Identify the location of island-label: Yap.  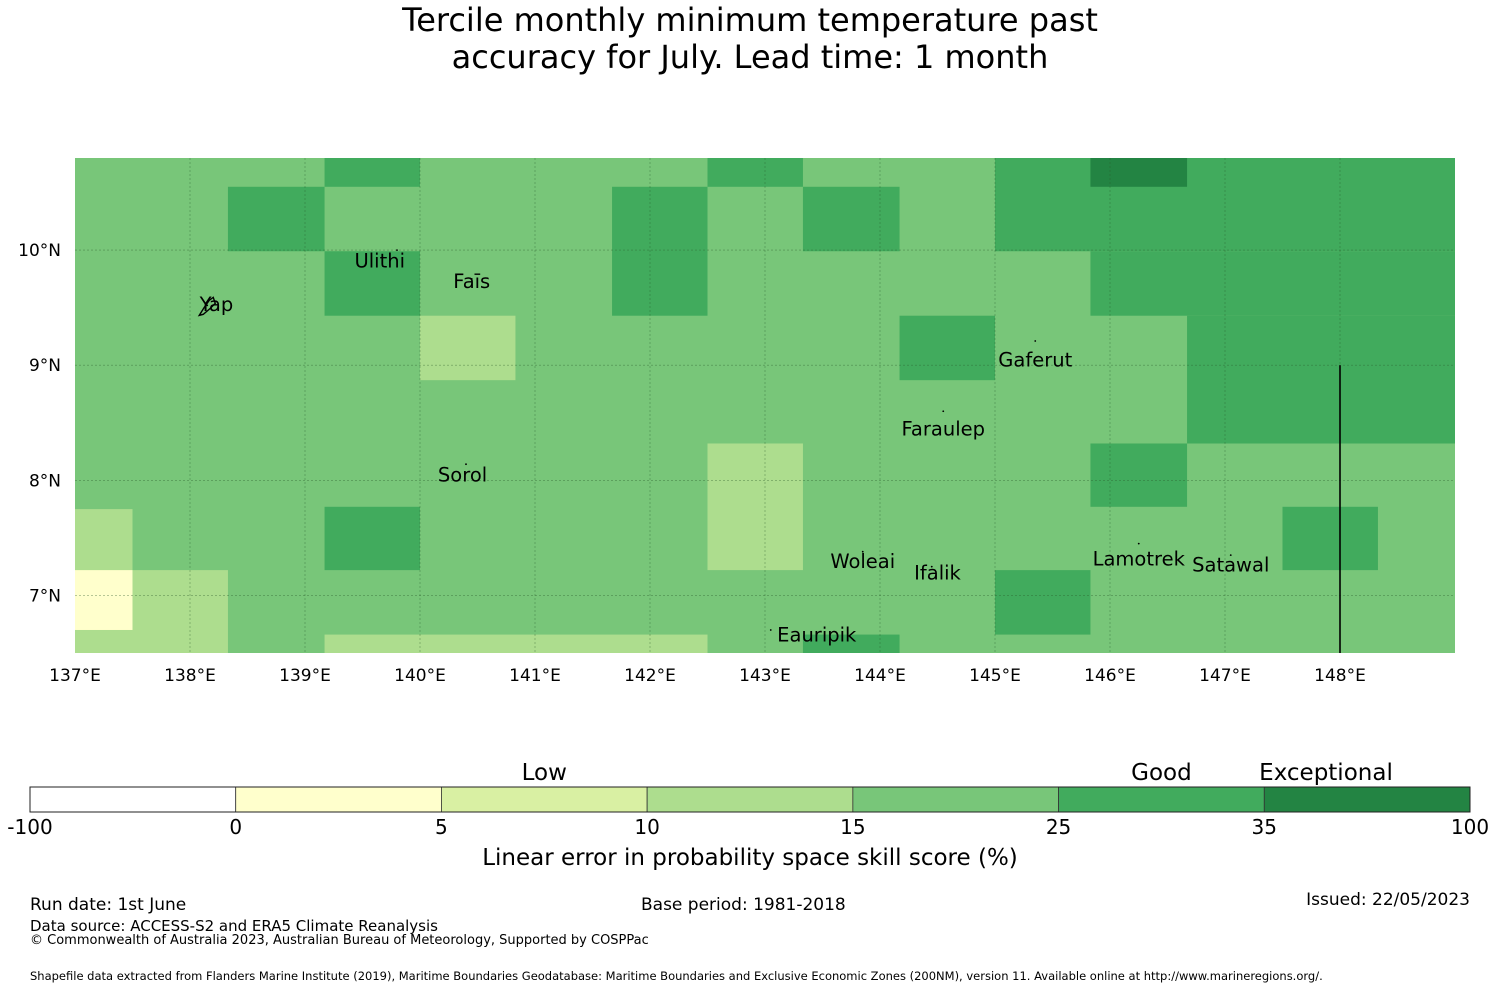
(216, 304).